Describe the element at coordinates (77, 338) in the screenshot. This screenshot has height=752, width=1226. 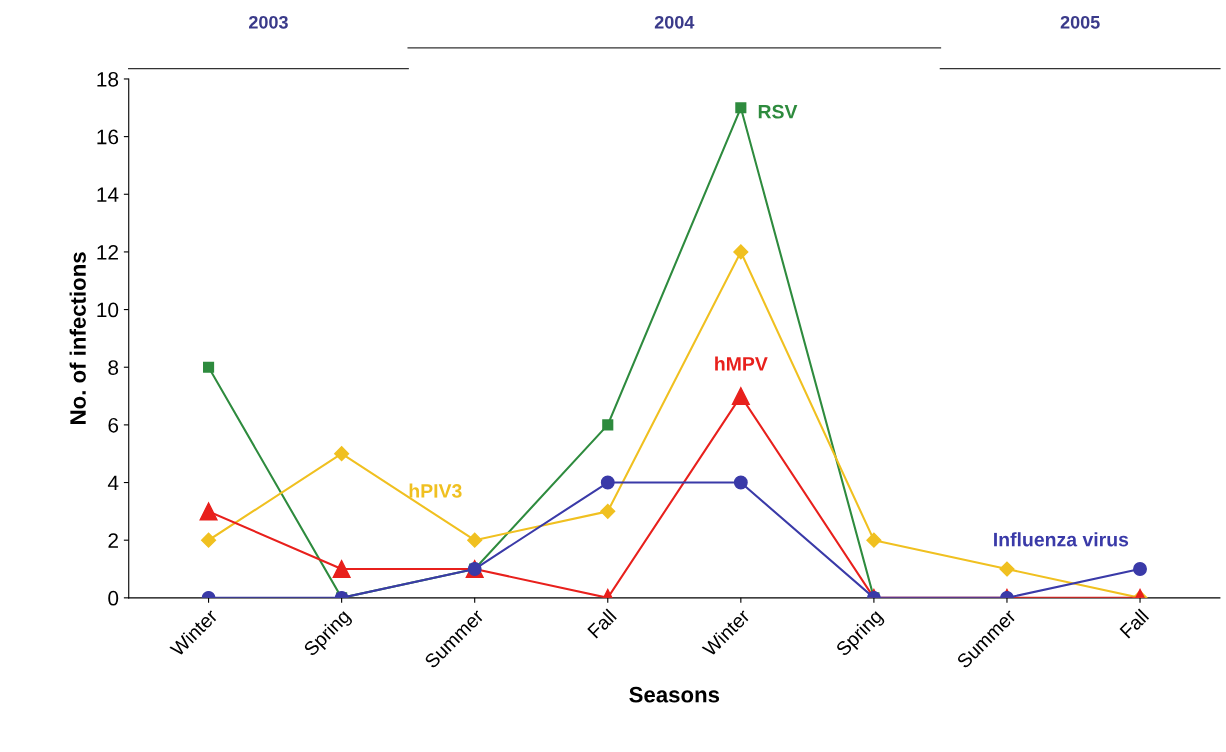
I see `y-axis-title: No. of infections` at that location.